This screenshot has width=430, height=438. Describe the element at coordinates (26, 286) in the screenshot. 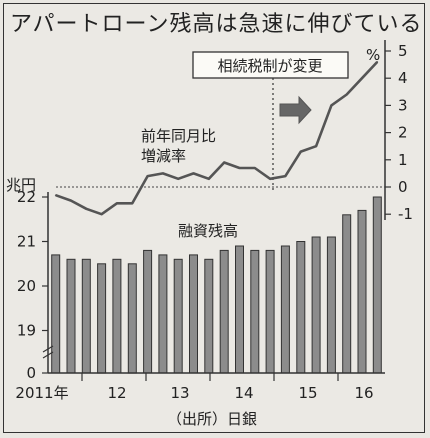

I see `left-tick-label: 20` at that location.